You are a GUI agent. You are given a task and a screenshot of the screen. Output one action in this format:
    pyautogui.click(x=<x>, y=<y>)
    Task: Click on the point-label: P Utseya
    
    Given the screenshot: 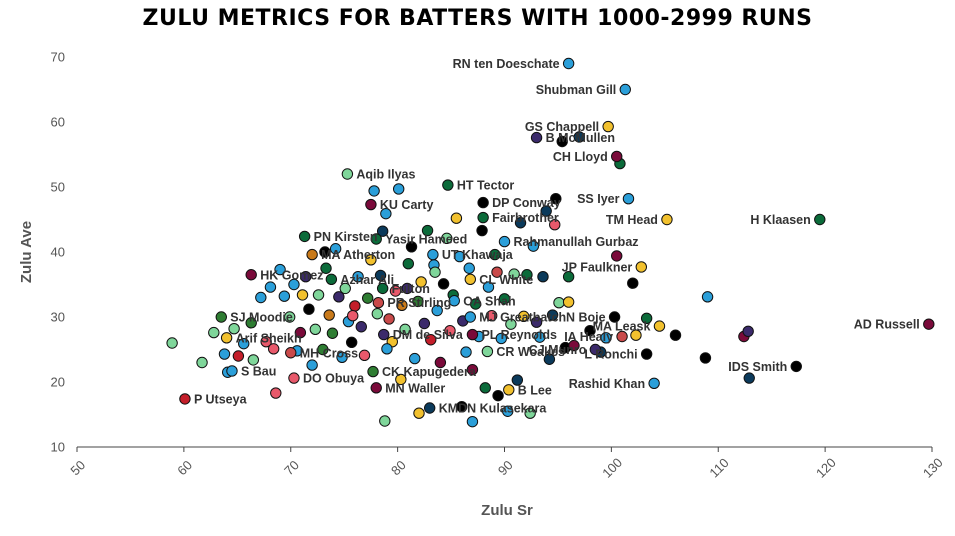 What is the action you would take?
    pyautogui.click(x=221, y=399)
    